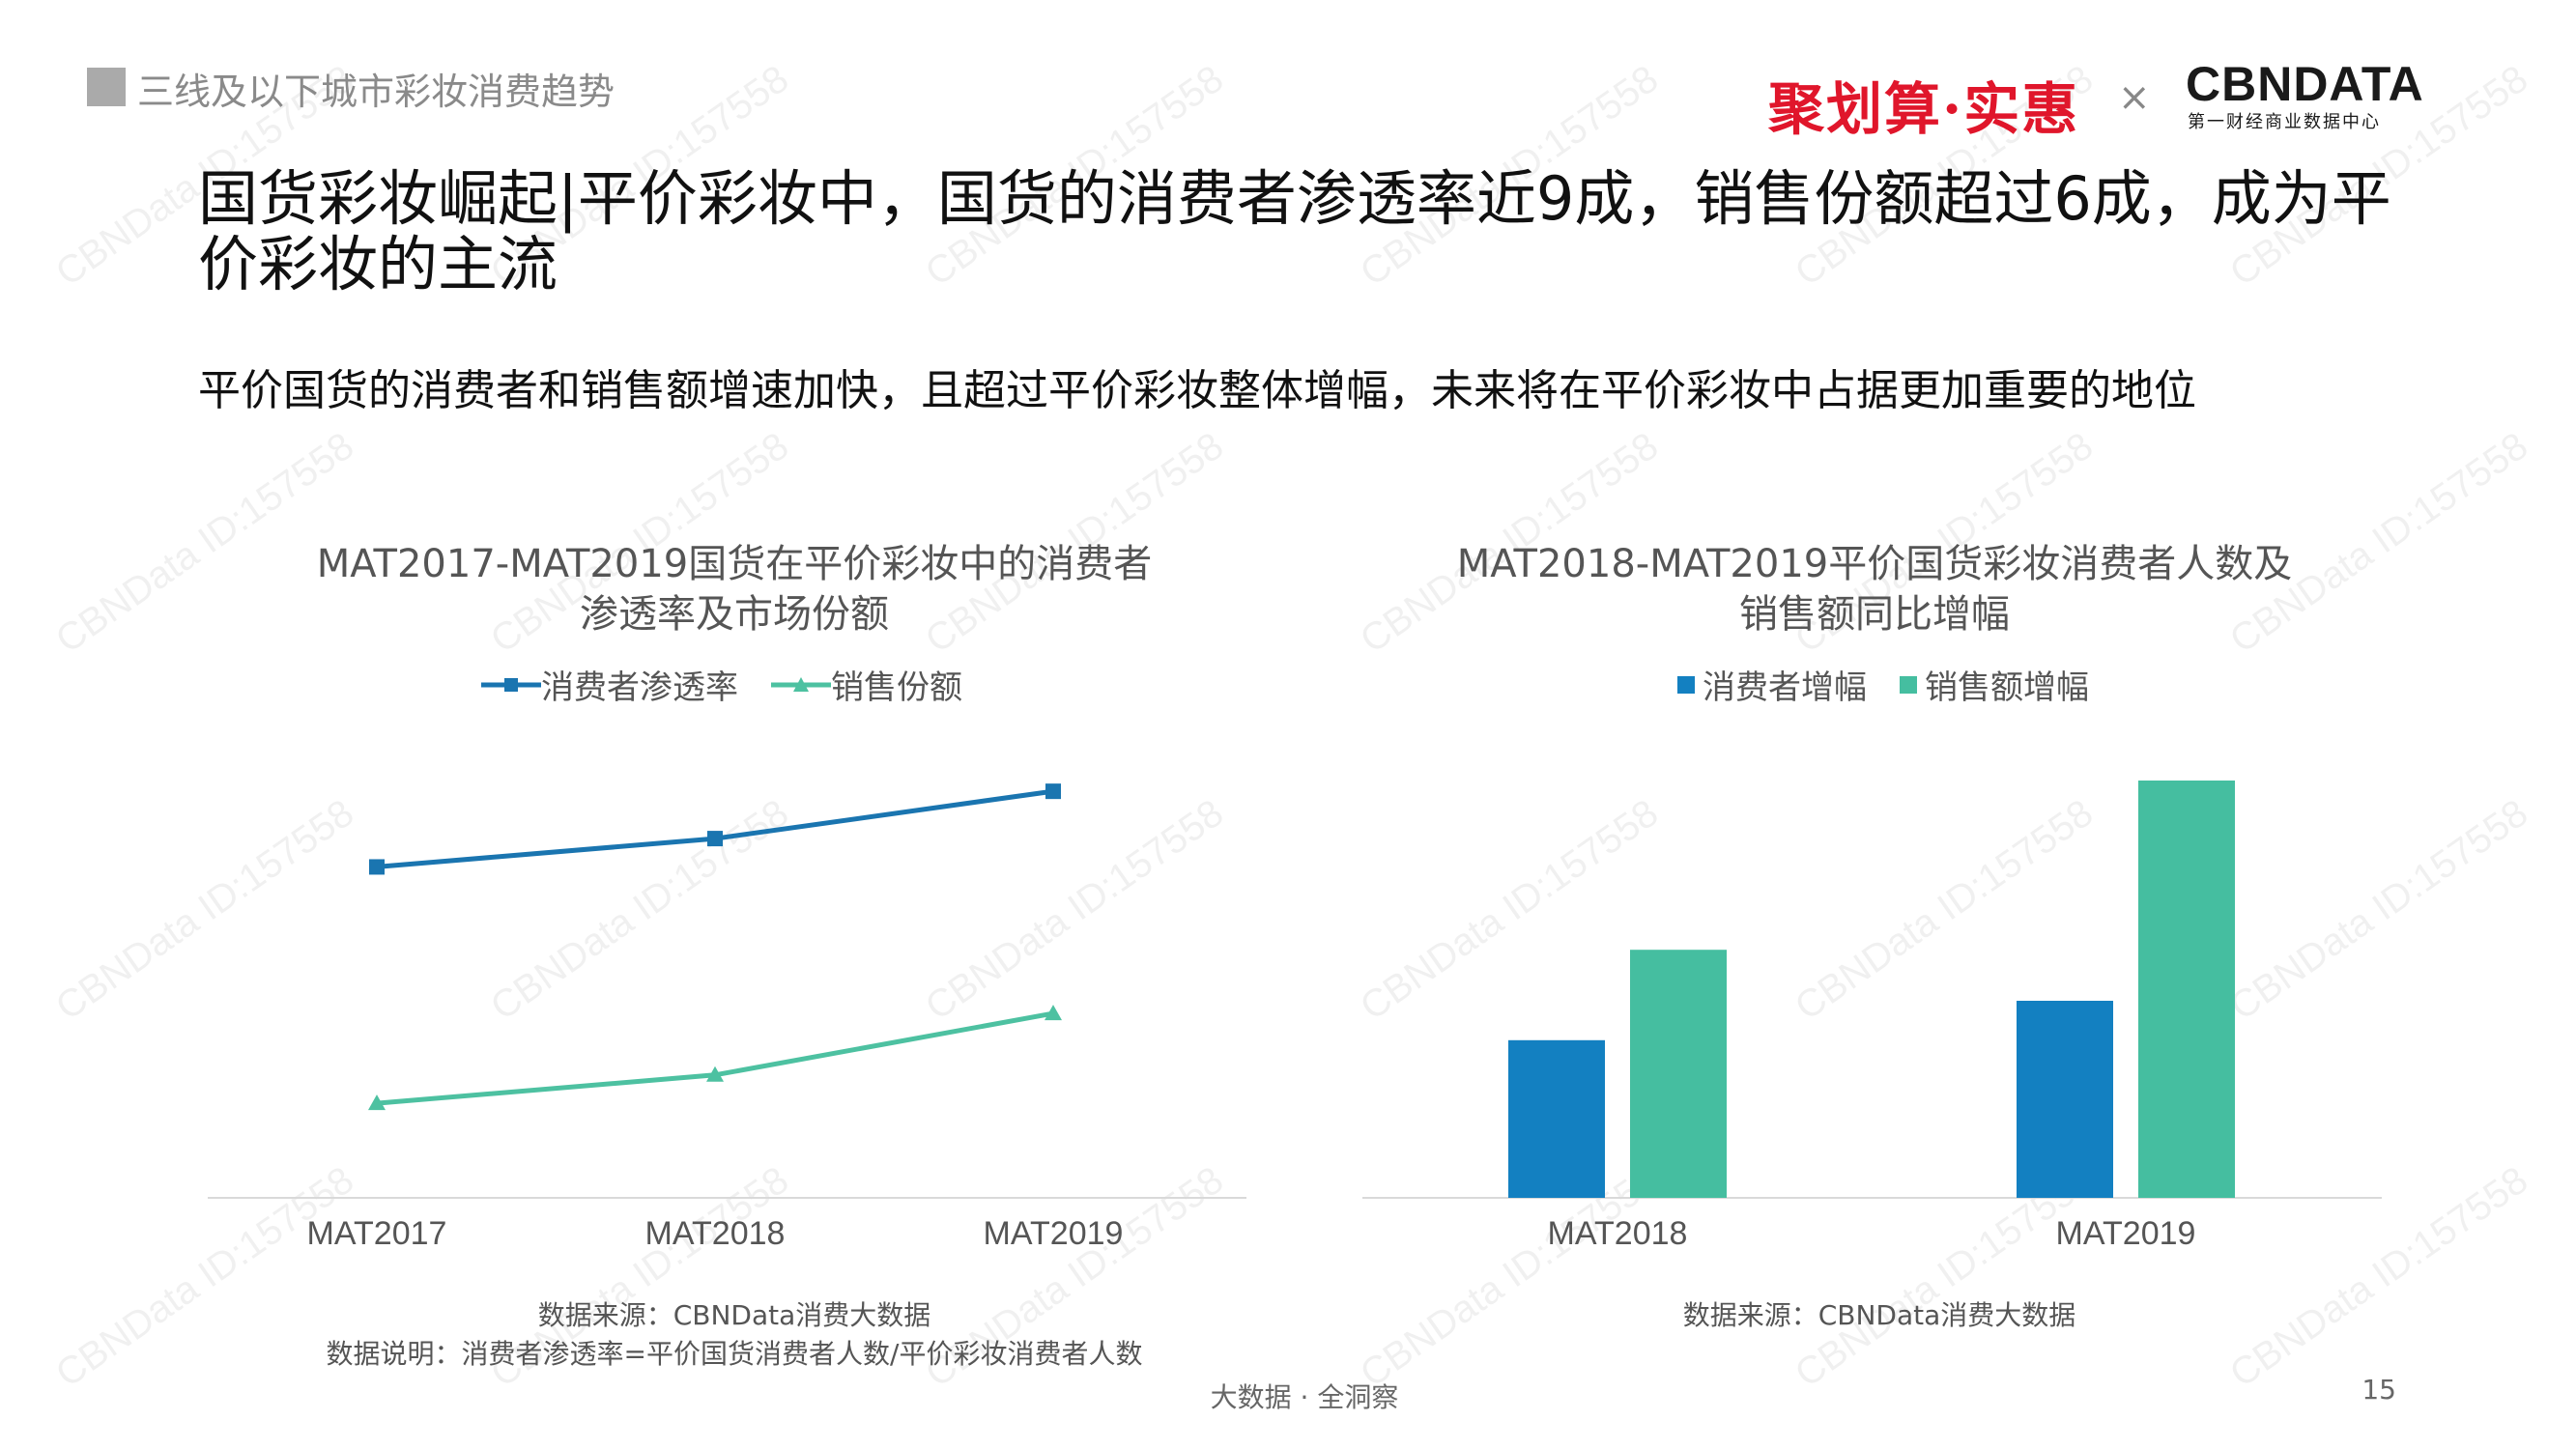 This screenshot has height=1449, width=2576. I want to click on cbndata-logo: CBNDATA, so click(2305, 84).